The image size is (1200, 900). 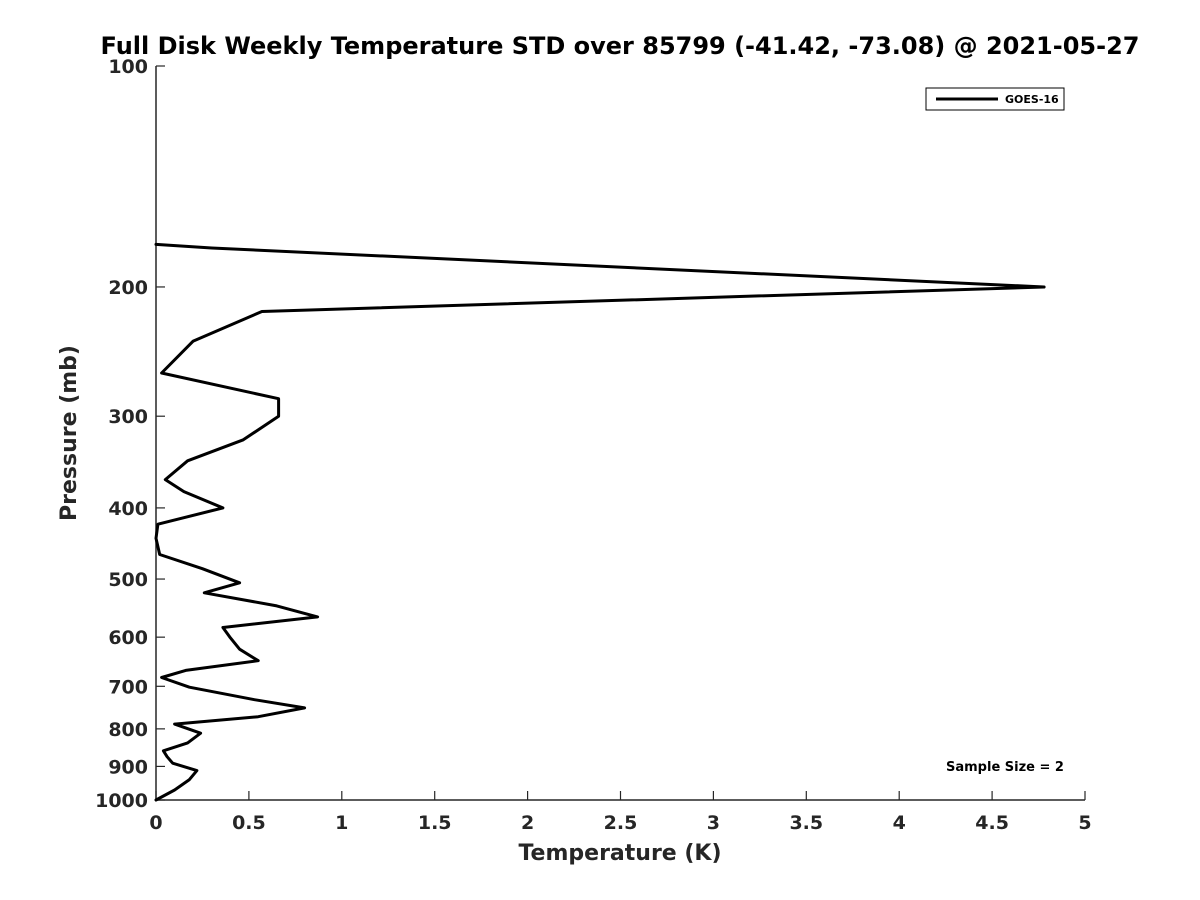 What do you see at coordinates (128, 687) in the screenshot?
I see `y-tick-label: 700` at bounding box center [128, 687].